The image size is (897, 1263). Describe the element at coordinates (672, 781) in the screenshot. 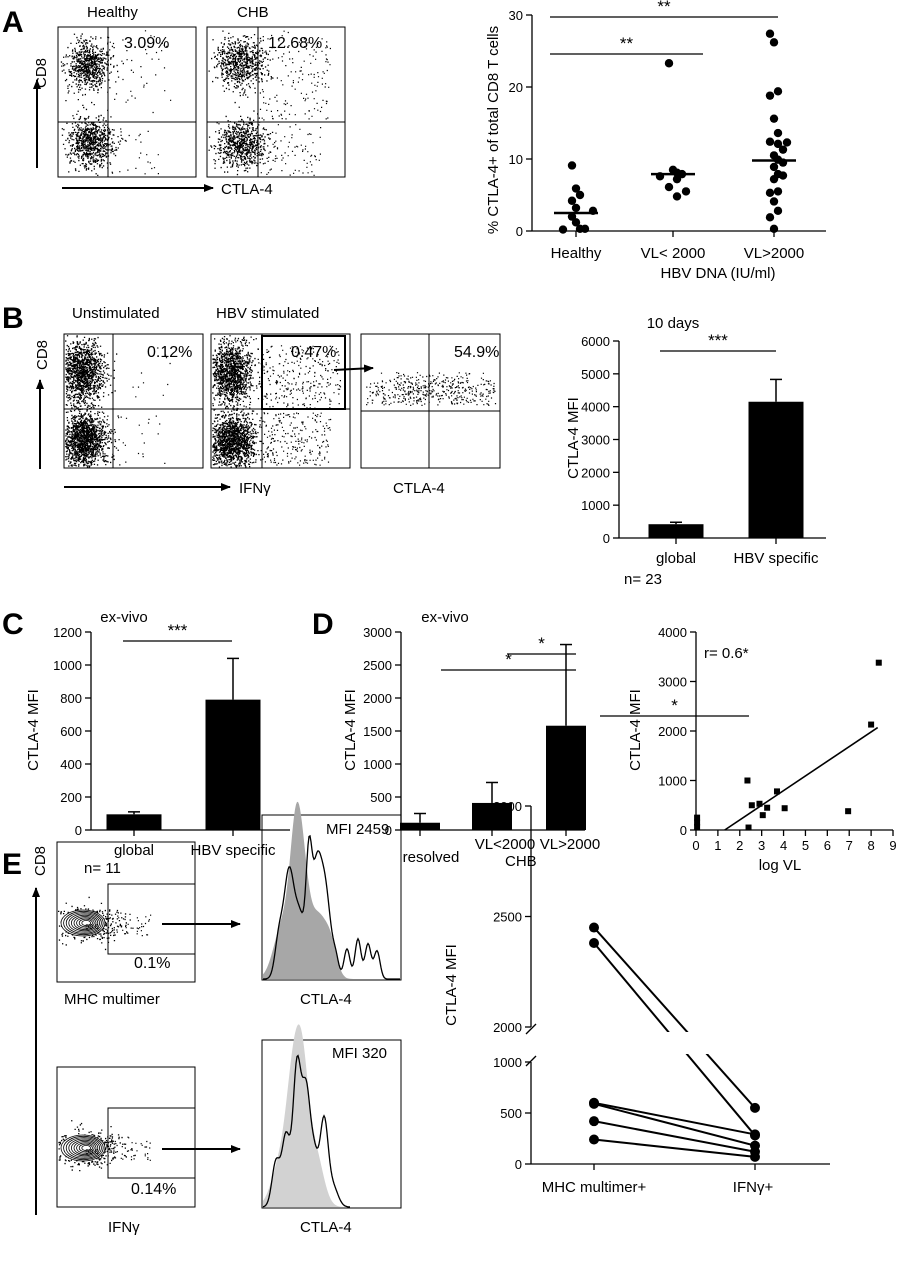

I see `chart-d2-y-tick-label-1: 1000` at that location.